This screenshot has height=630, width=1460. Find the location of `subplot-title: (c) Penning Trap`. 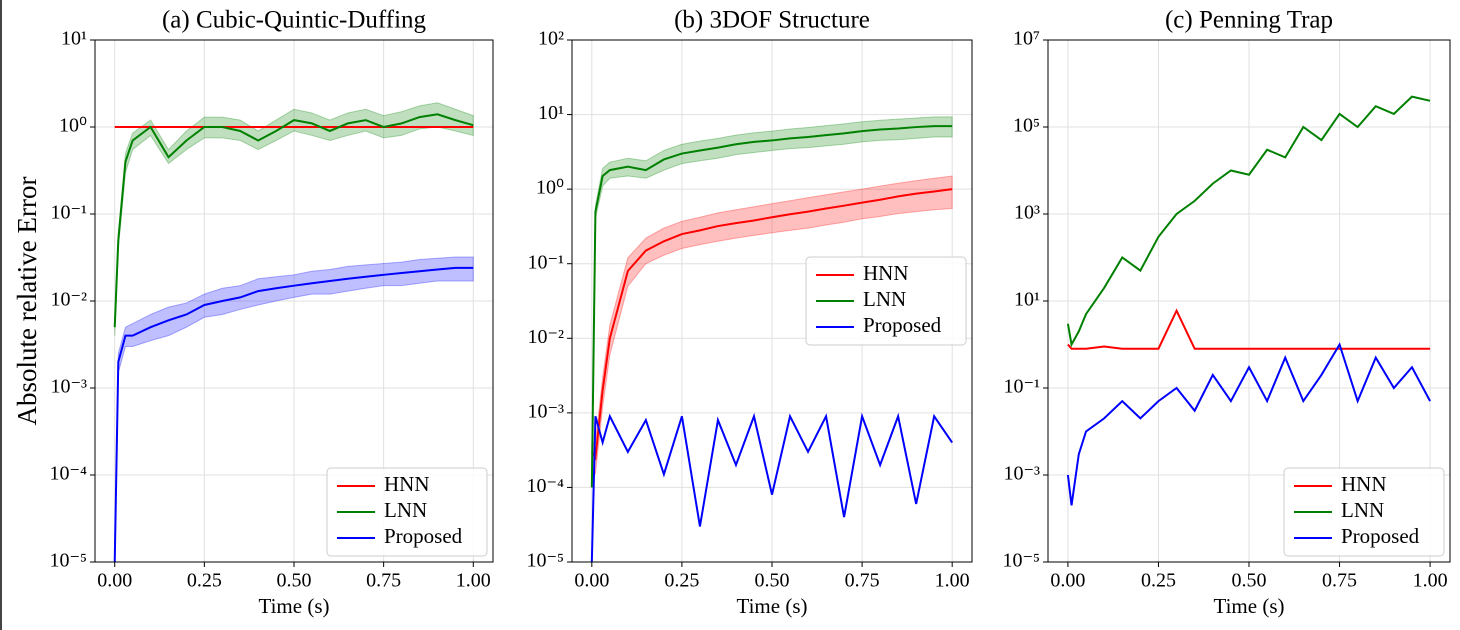

subplot-title: (c) Penning Trap is located at coordinates (1249, 20).